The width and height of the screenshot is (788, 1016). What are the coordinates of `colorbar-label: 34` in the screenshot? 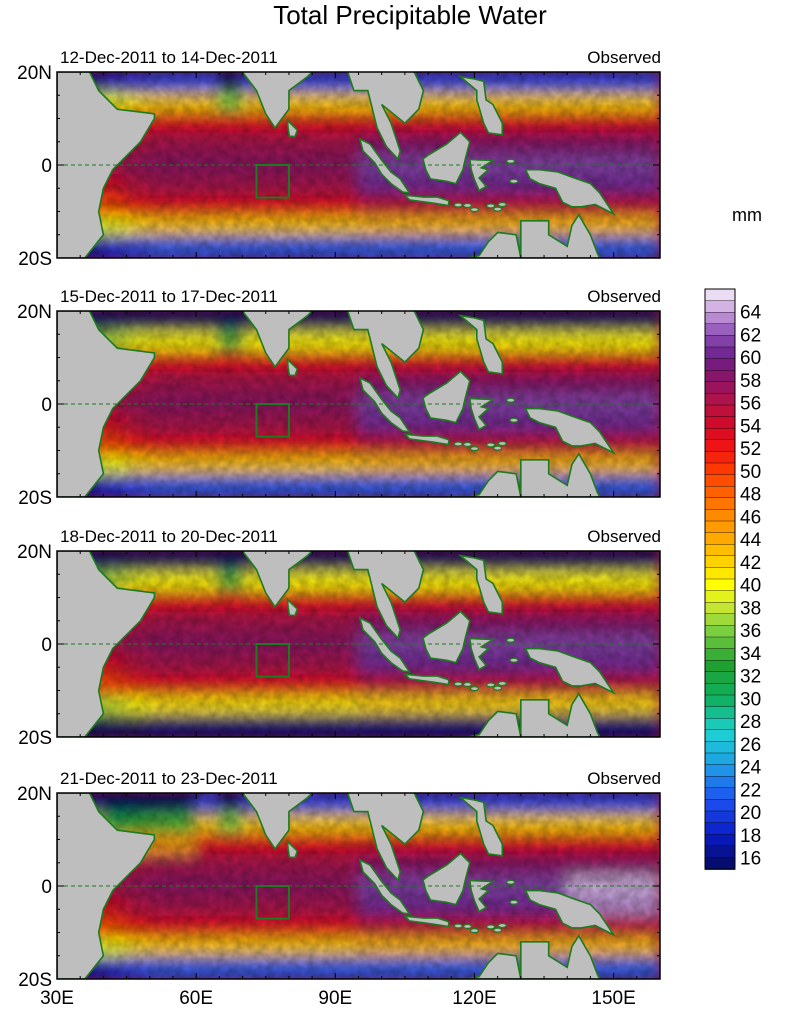 It's located at (751, 654).